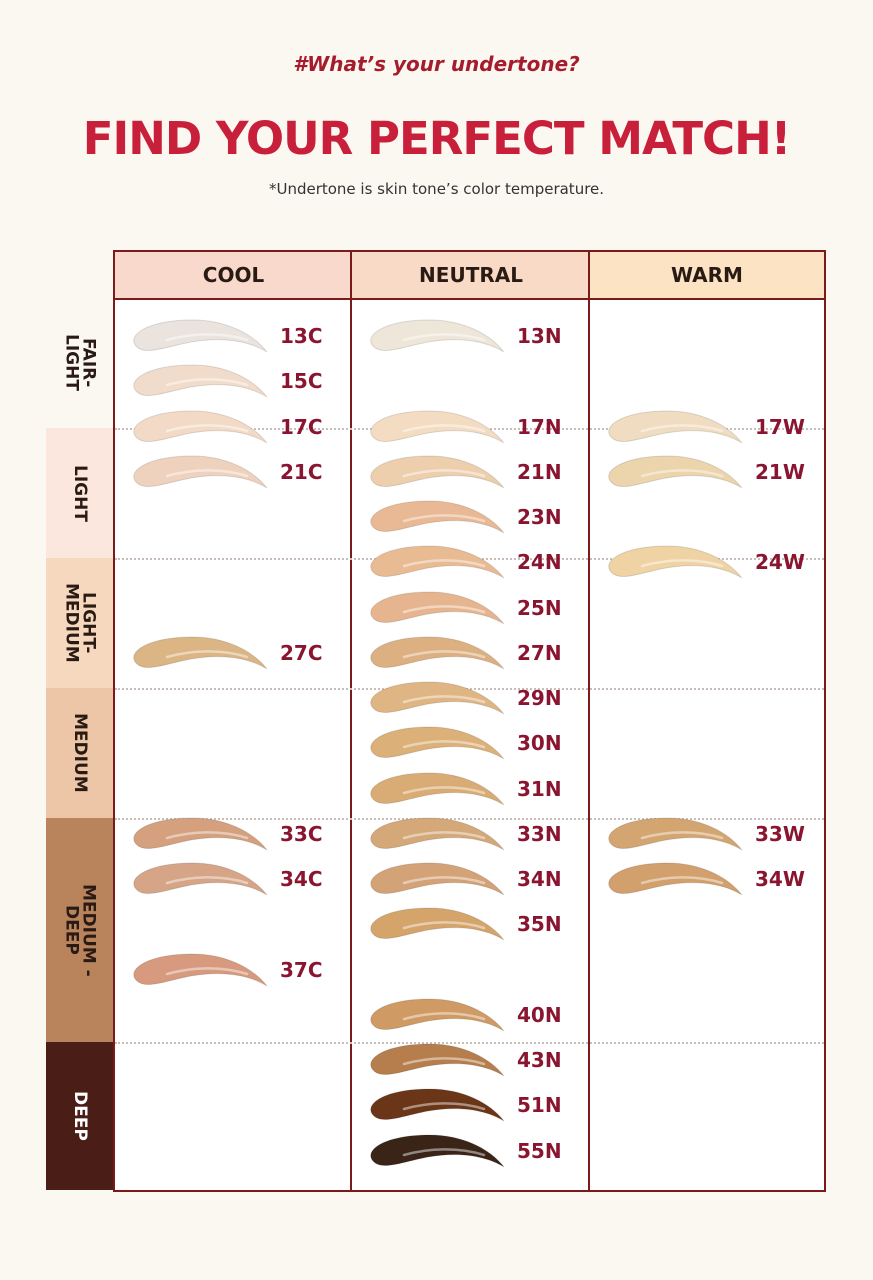 The width and height of the screenshot is (873, 1280). Describe the element at coordinates (539, 924) in the screenshot. I see `shade-label: 35N` at that location.